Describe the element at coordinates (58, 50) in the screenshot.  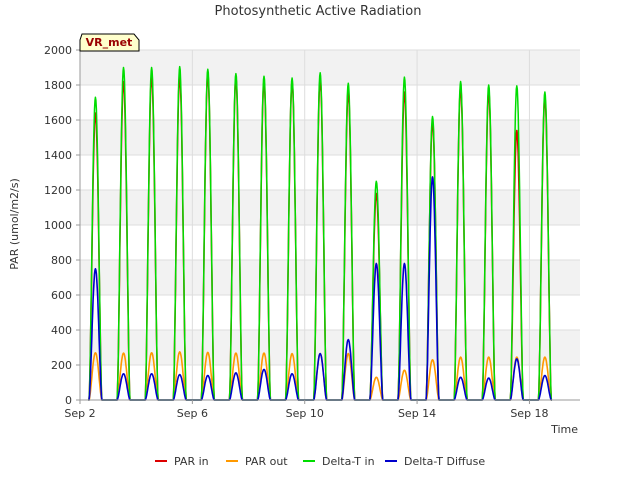
I see `y-tick-label: 2000` at that location.